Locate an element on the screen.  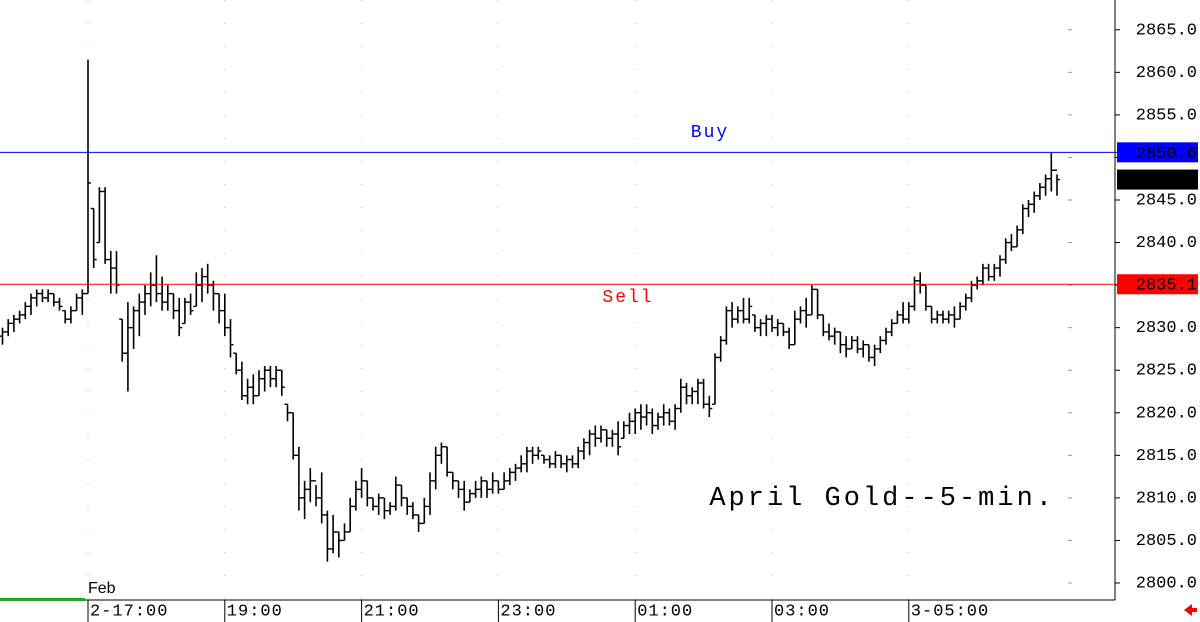
y-tick-label: 2840.0 is located at coordinates (1166, 243).